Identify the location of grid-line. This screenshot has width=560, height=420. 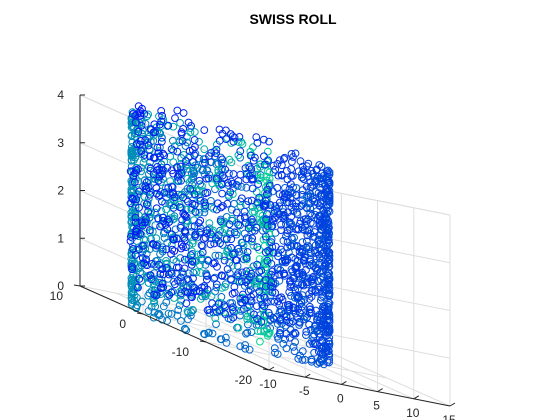
(359, 292).